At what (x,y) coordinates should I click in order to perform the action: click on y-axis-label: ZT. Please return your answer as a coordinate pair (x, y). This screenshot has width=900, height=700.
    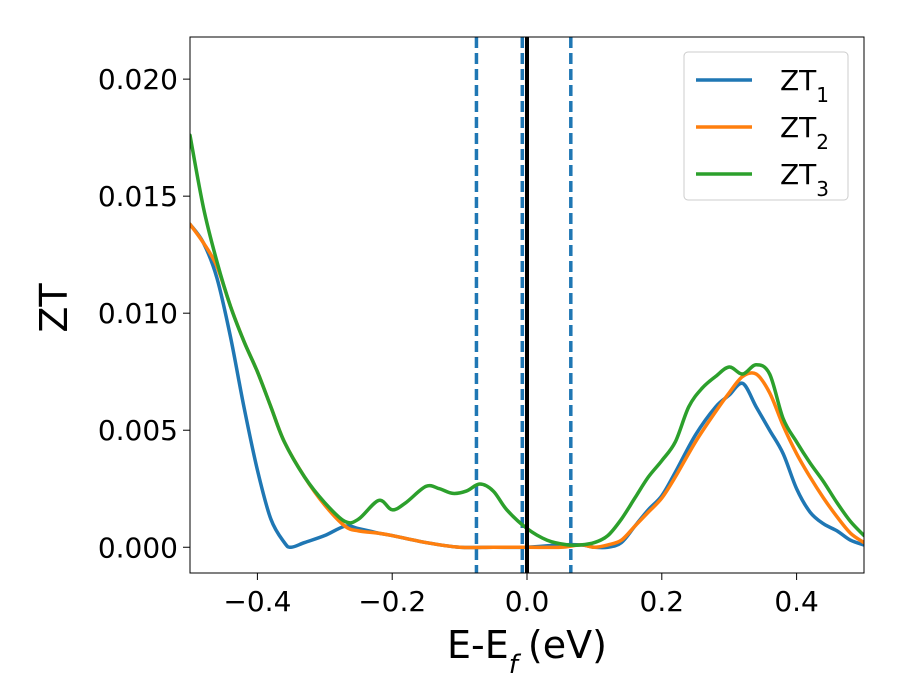
    Looking at the image, I should click on (54, 308).